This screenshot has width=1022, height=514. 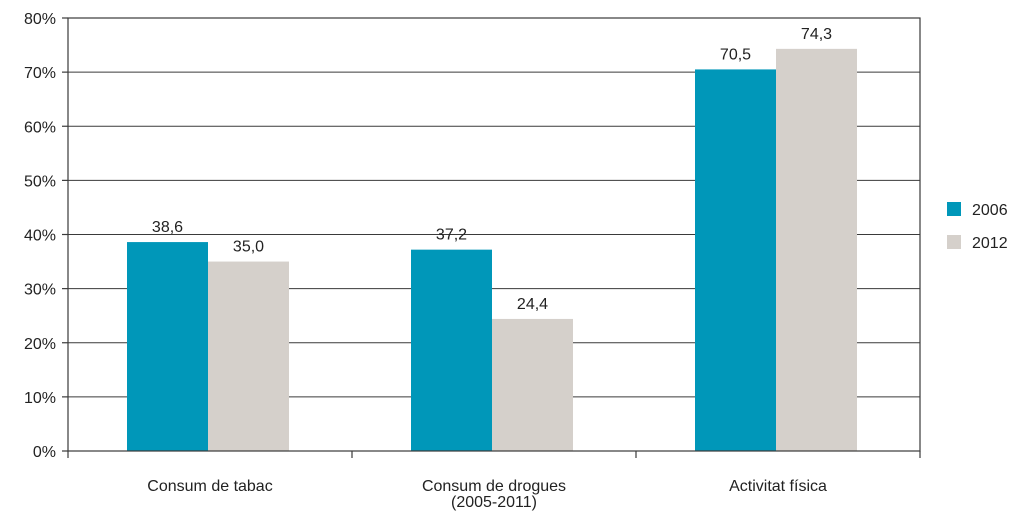 What do you see at coordinates (40, 236) in the screenshot?
I see `y-tick-label: 40%` at bounding box center [40, 236].